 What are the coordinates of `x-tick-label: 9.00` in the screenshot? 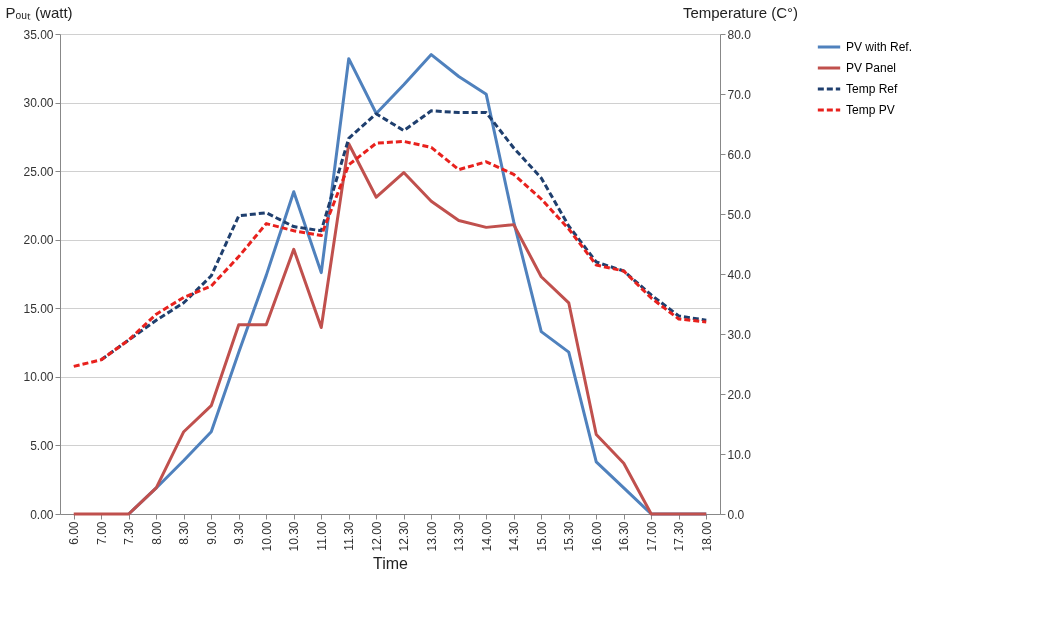 It's located at (211, 533).